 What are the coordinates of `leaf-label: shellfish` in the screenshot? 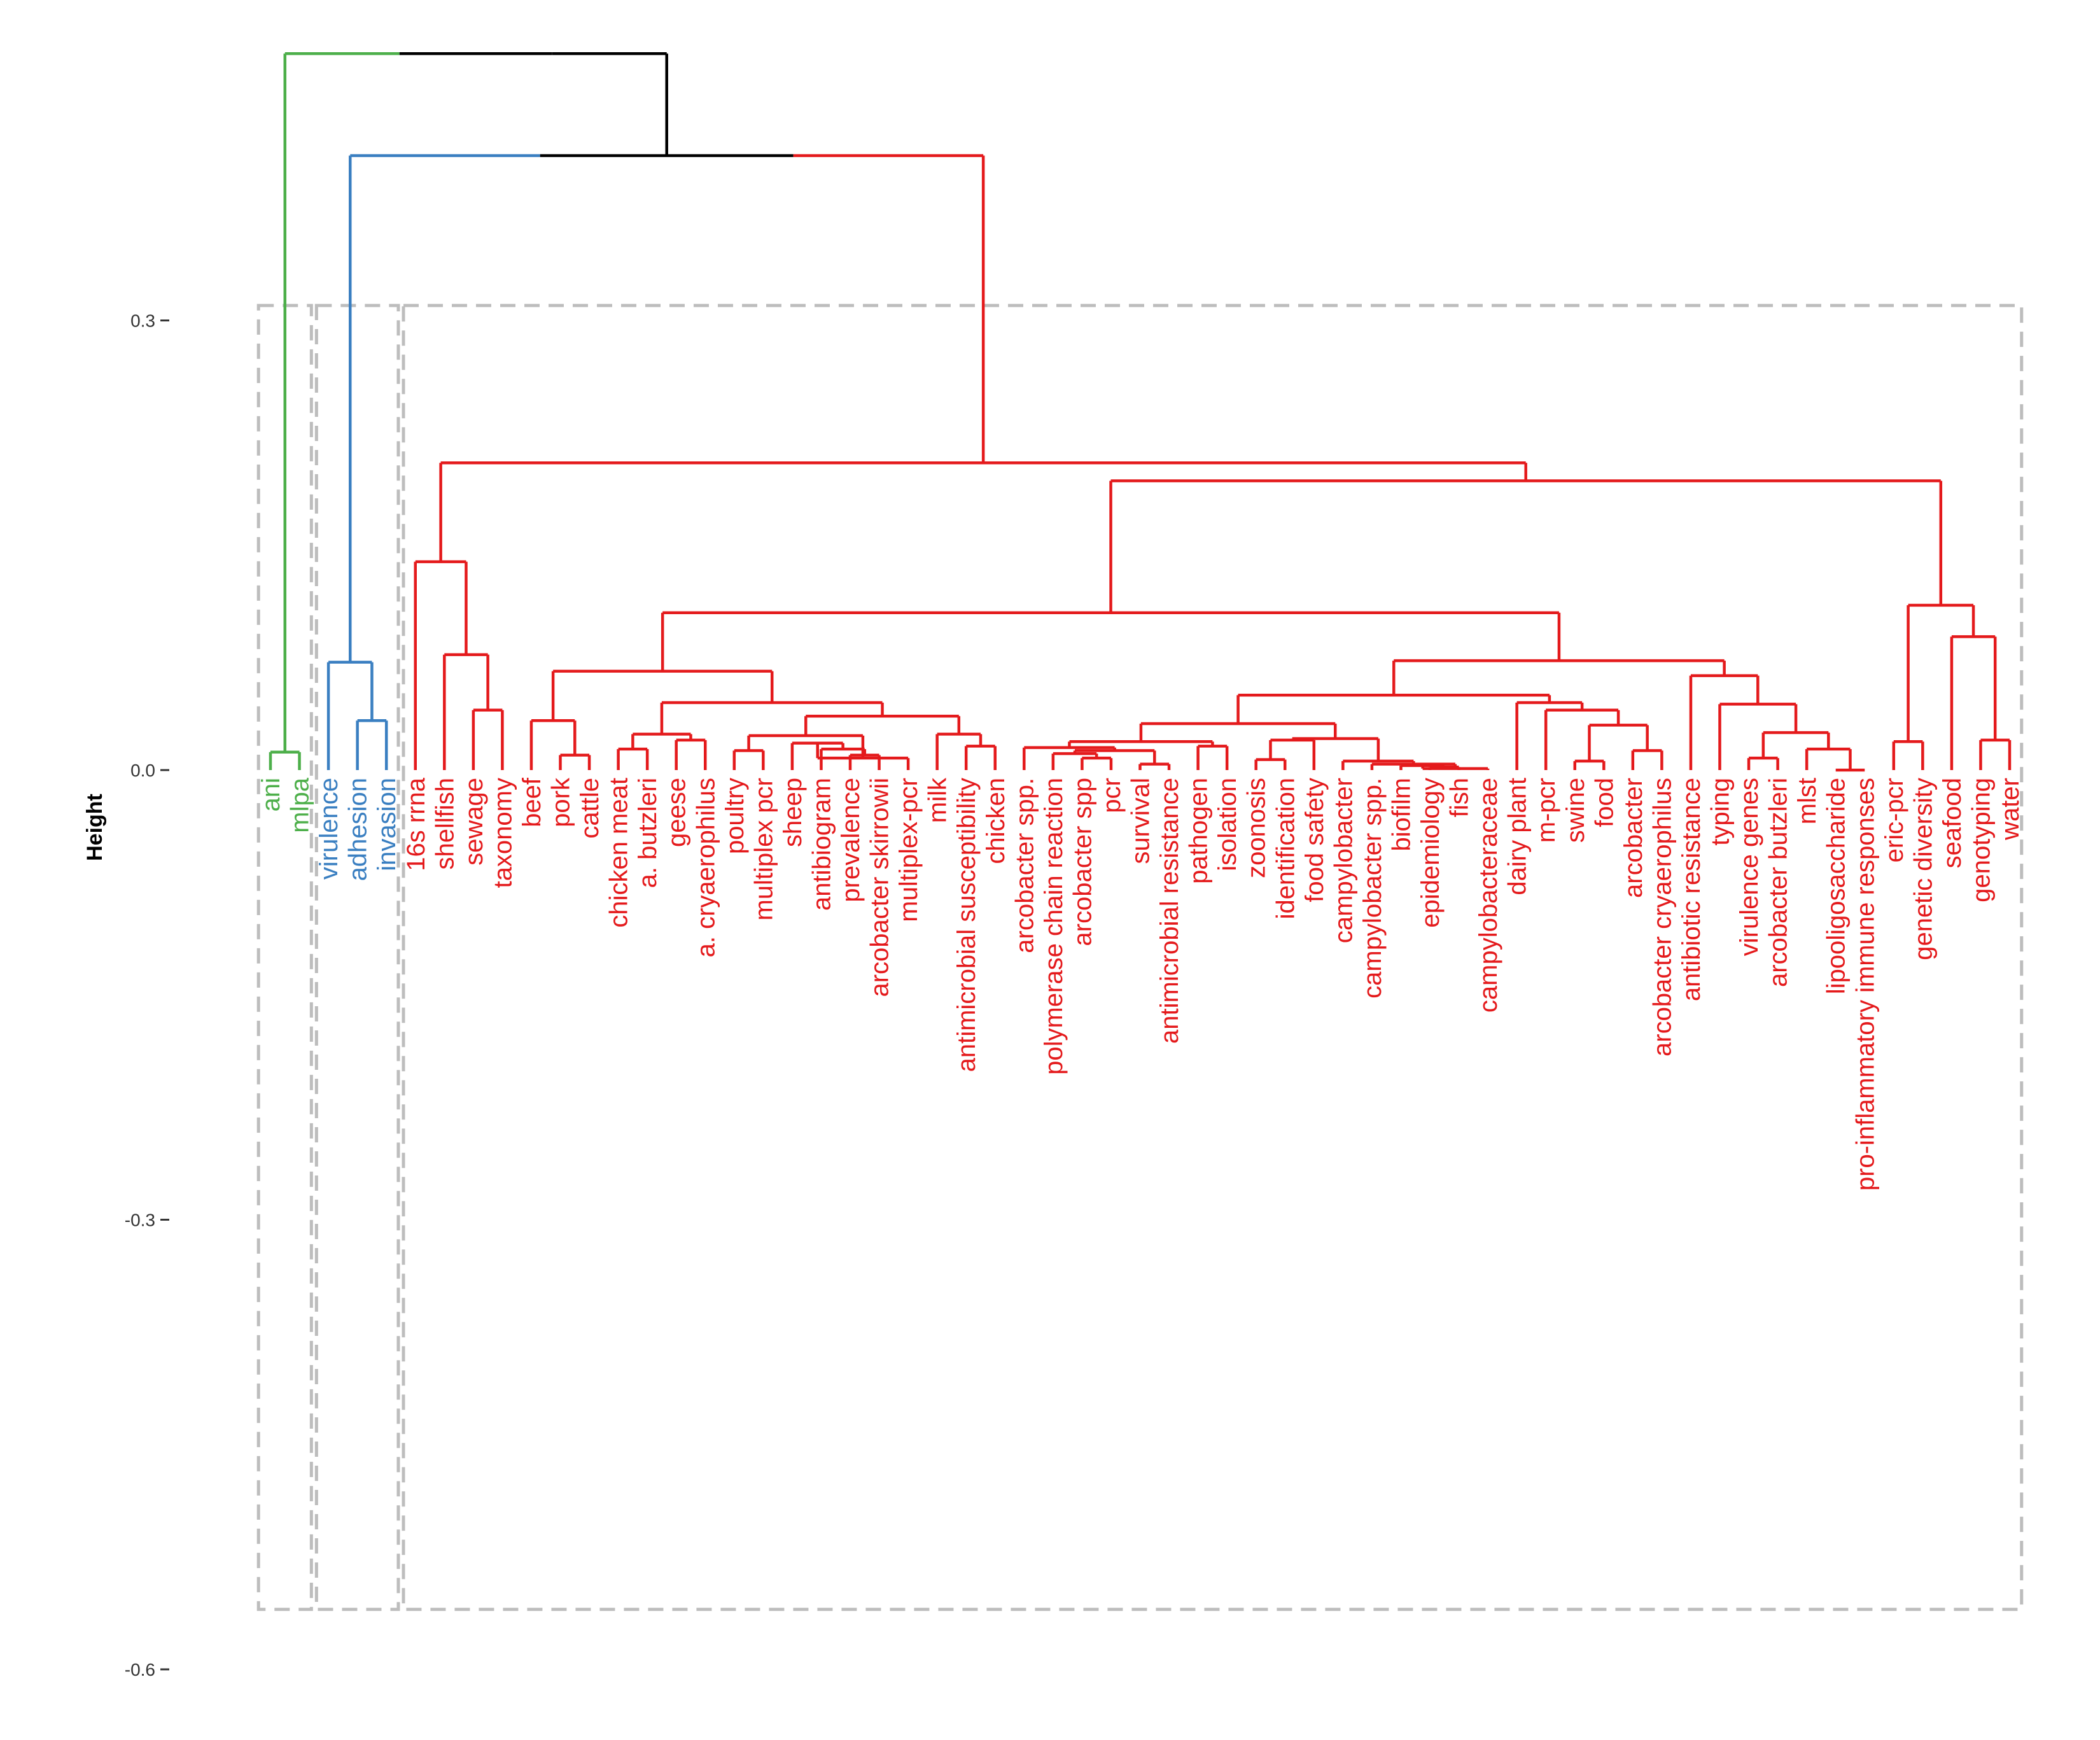 It's located at (445, 824).